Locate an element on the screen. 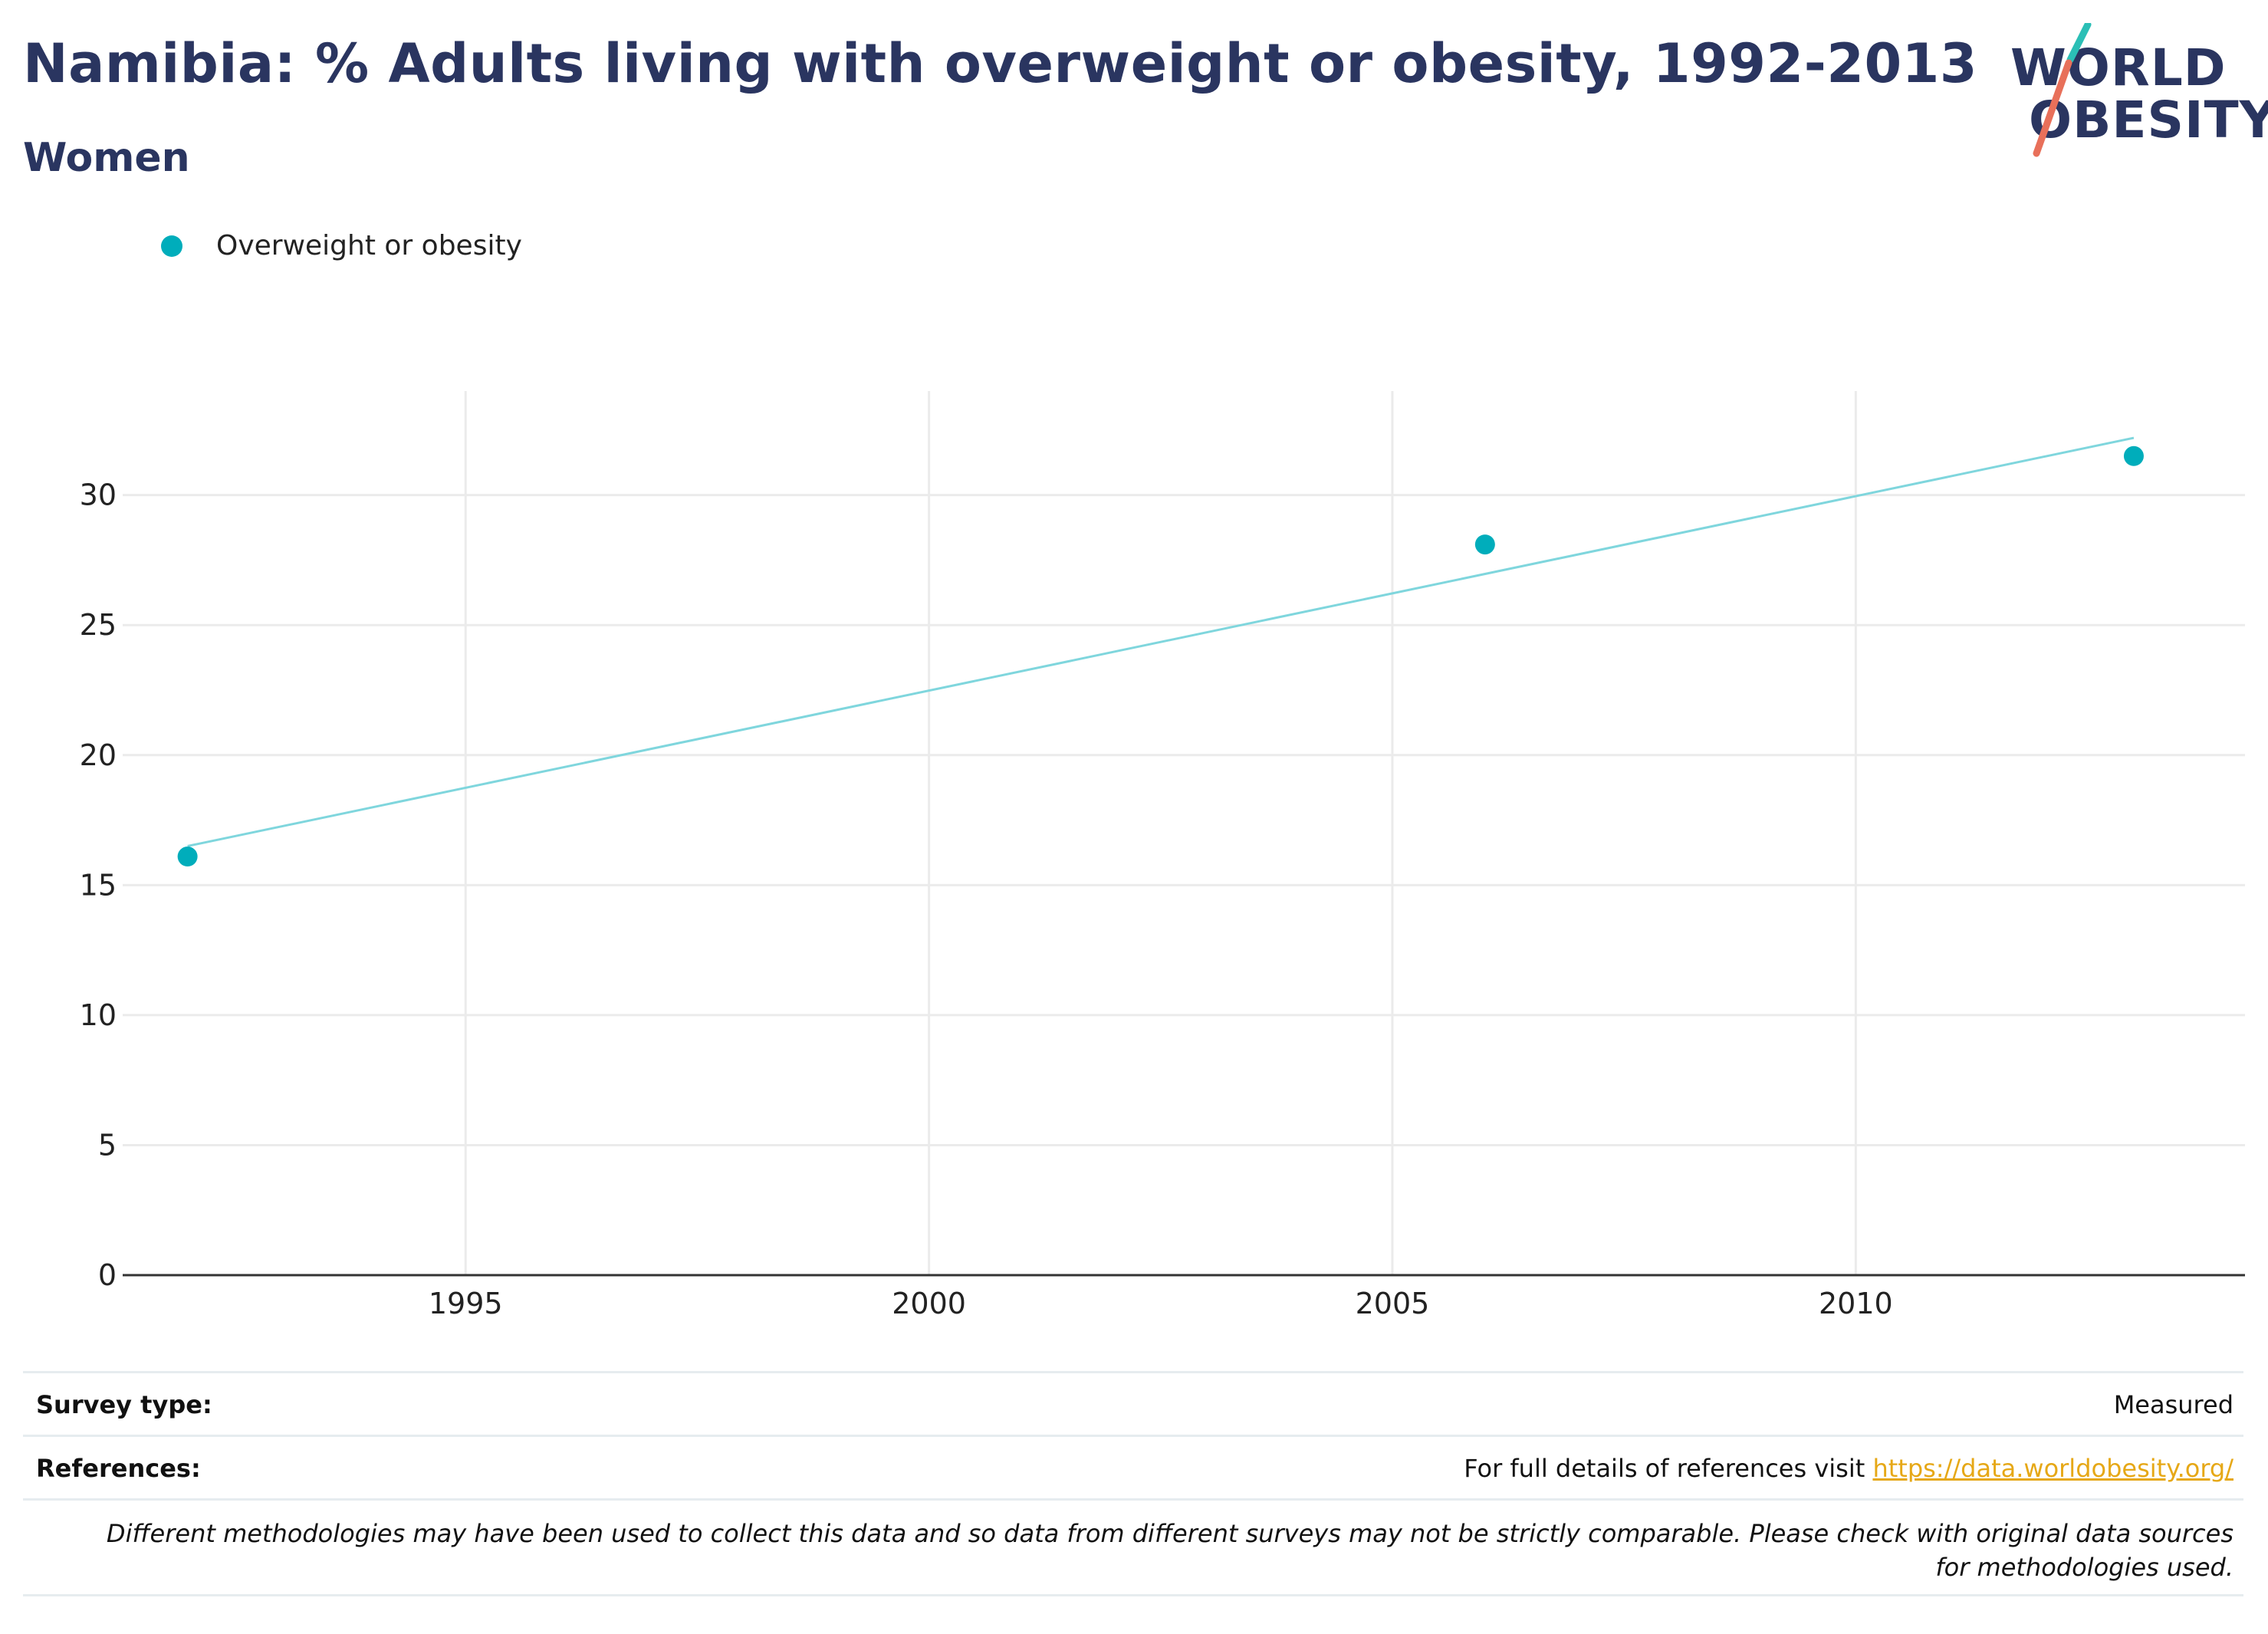 The width and height of the screenshot is (2268, 1634). world-obesity-logo: WORLD OBESITY is located at coordinates (2134, 92).